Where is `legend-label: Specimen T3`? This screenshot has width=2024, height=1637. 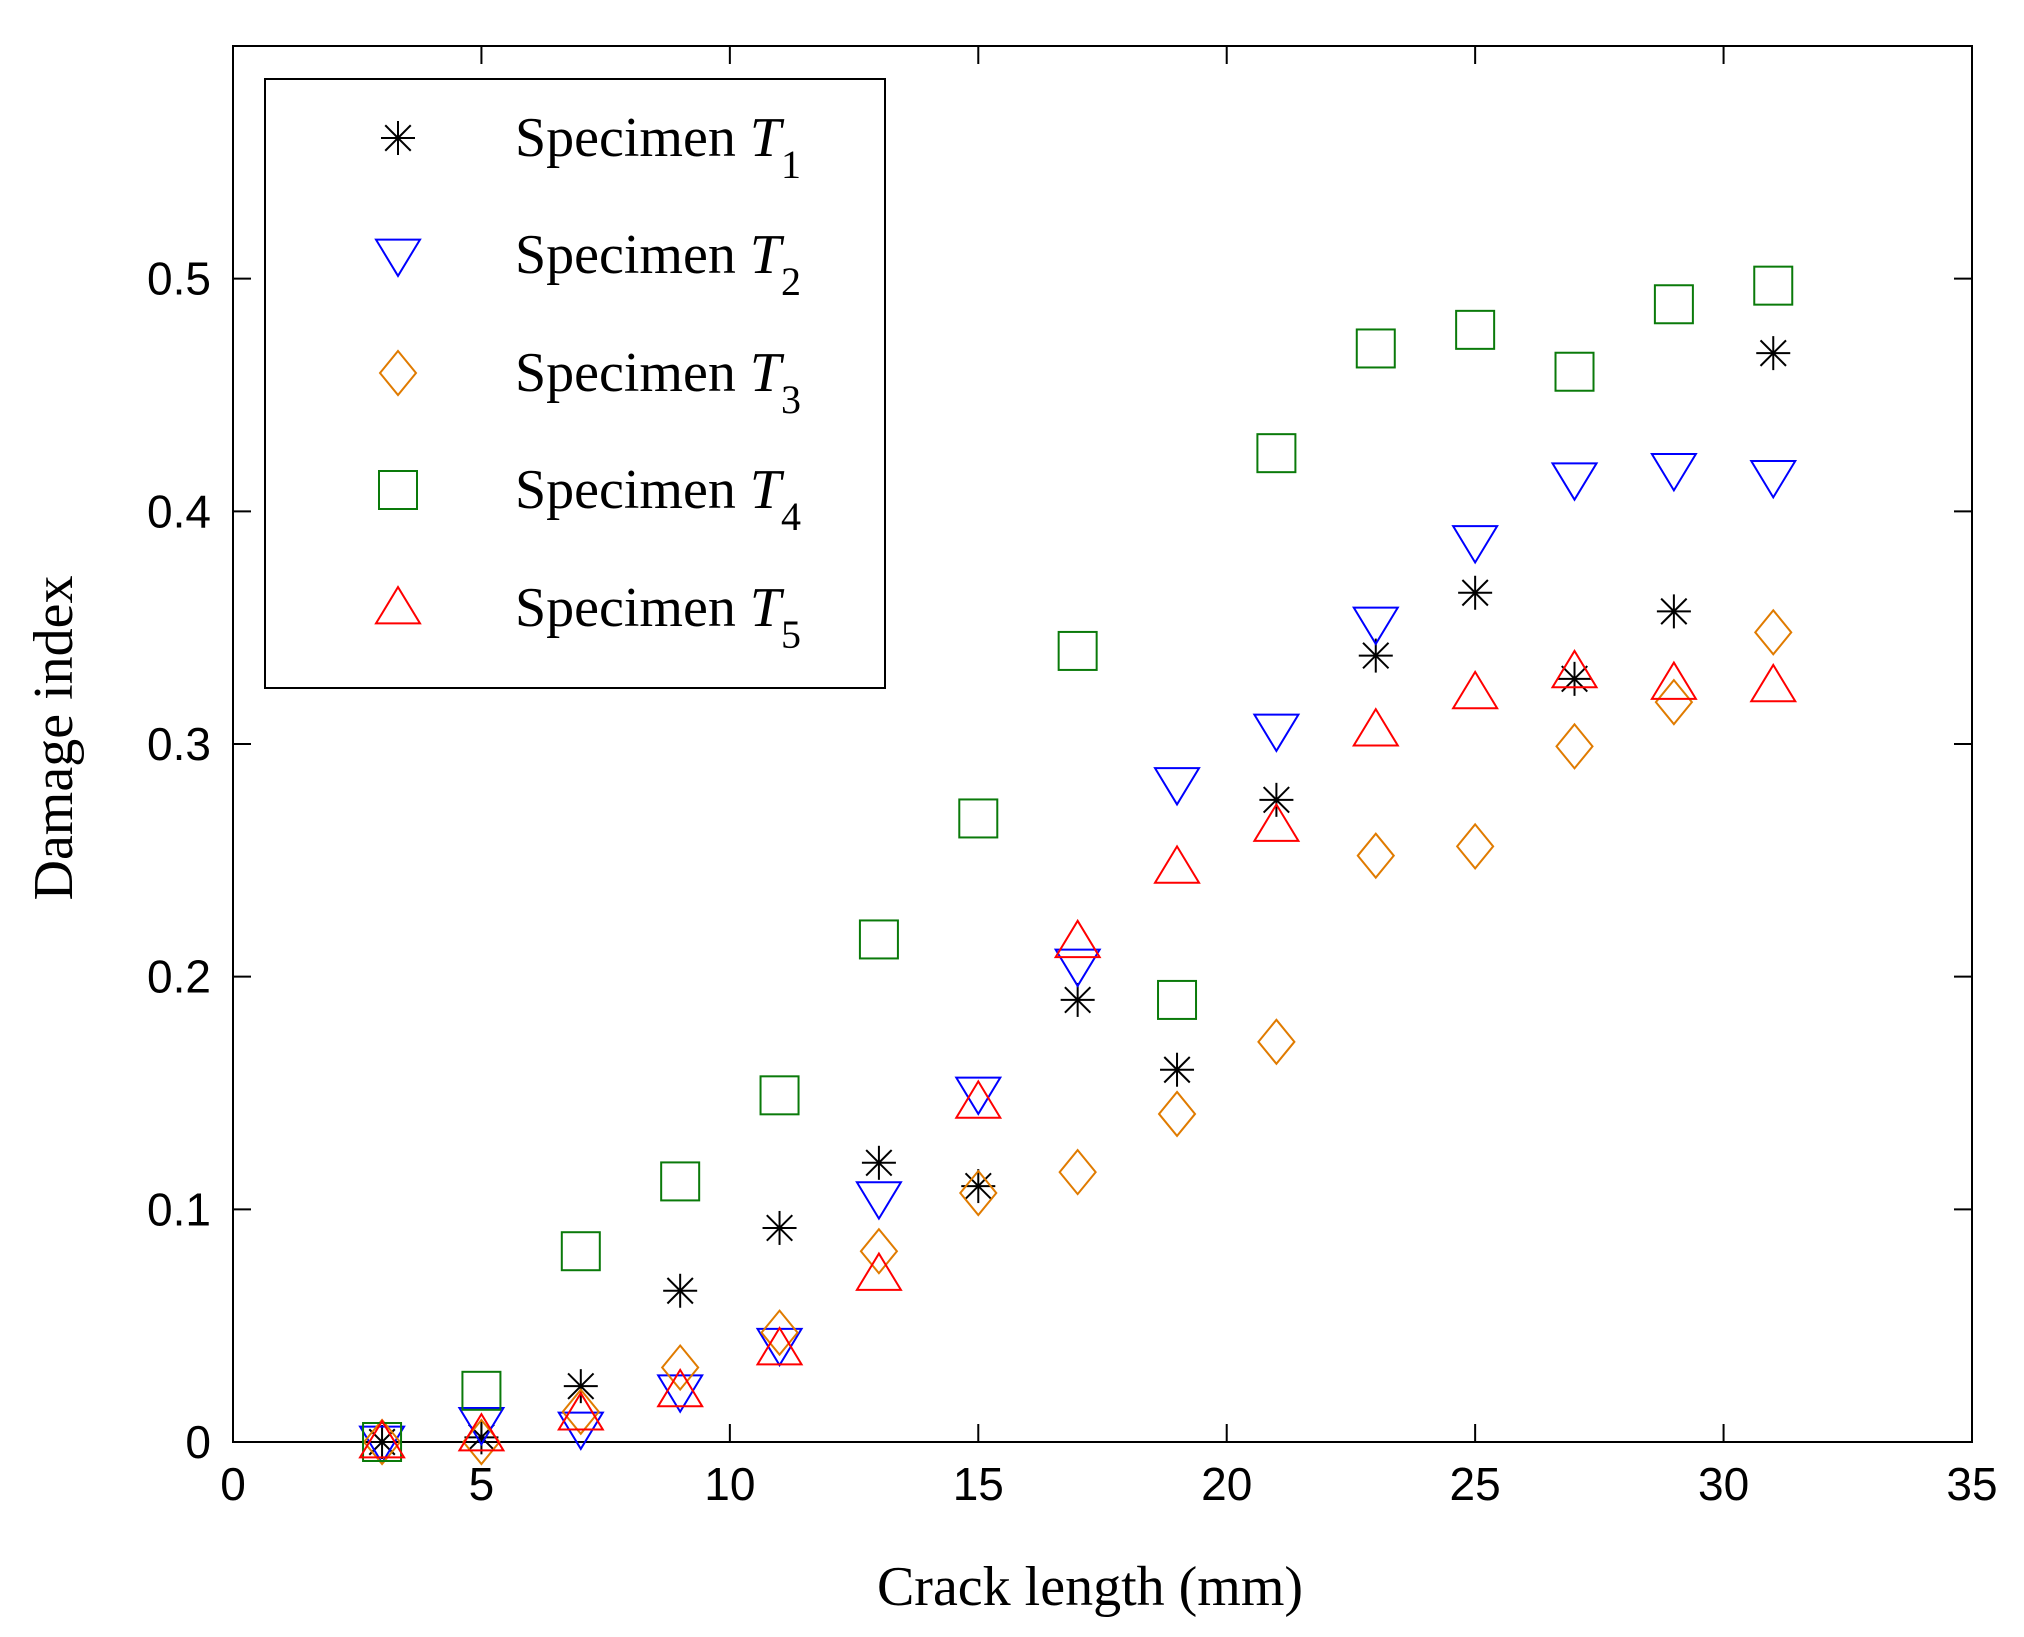
legend-label: Specimen T3 is located at coordinates (658, 382).